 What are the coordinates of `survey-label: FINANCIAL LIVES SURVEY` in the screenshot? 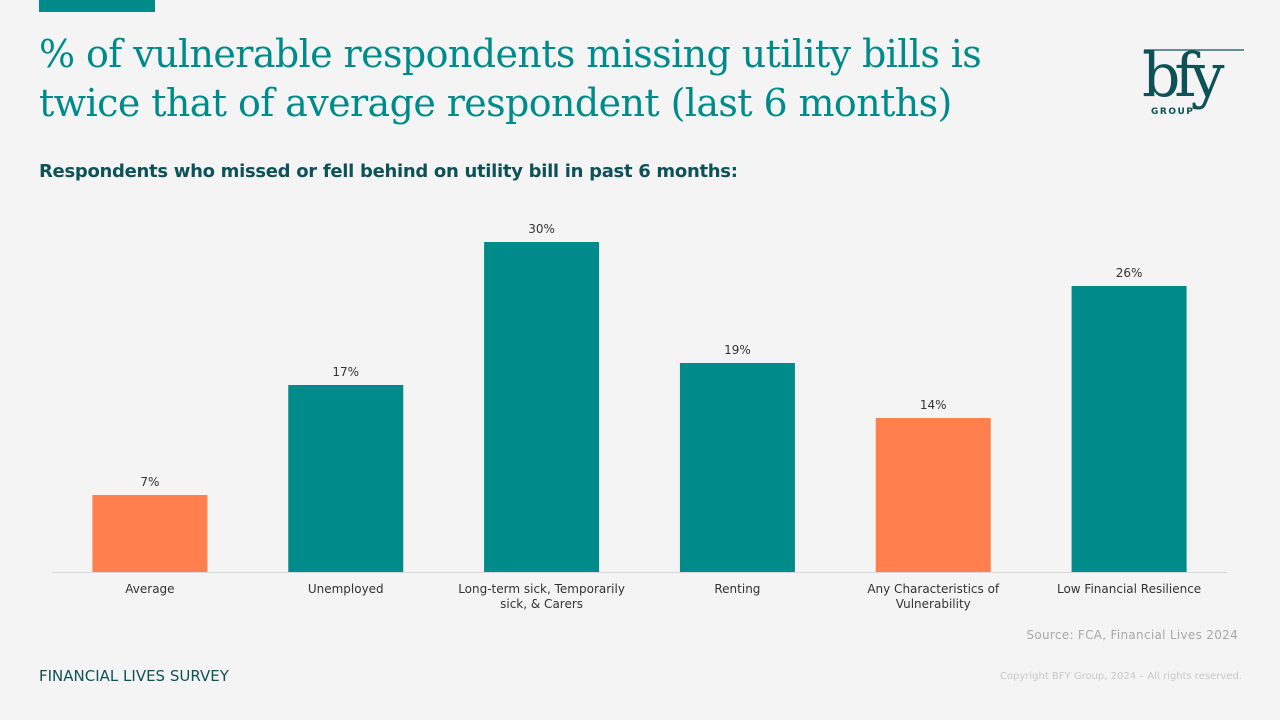 It's located at (134, 676).